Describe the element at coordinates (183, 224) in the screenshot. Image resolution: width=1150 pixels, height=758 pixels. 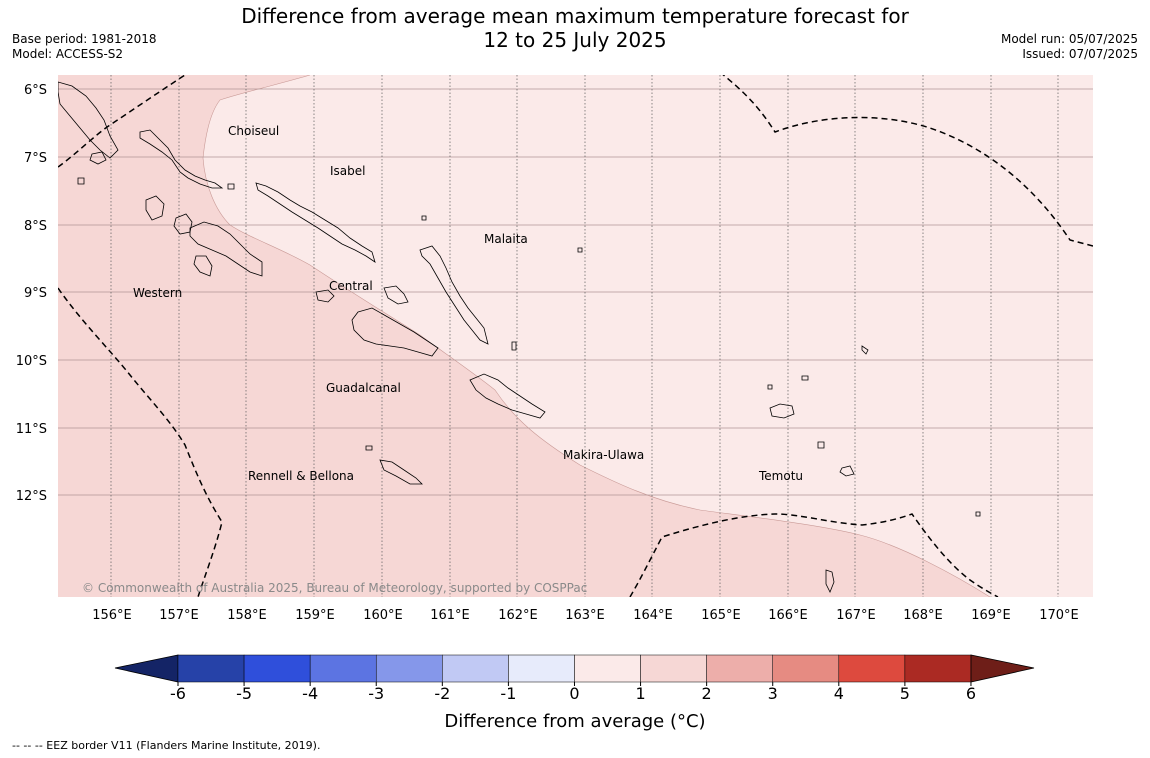
I see `island-kolombangara` at that location.